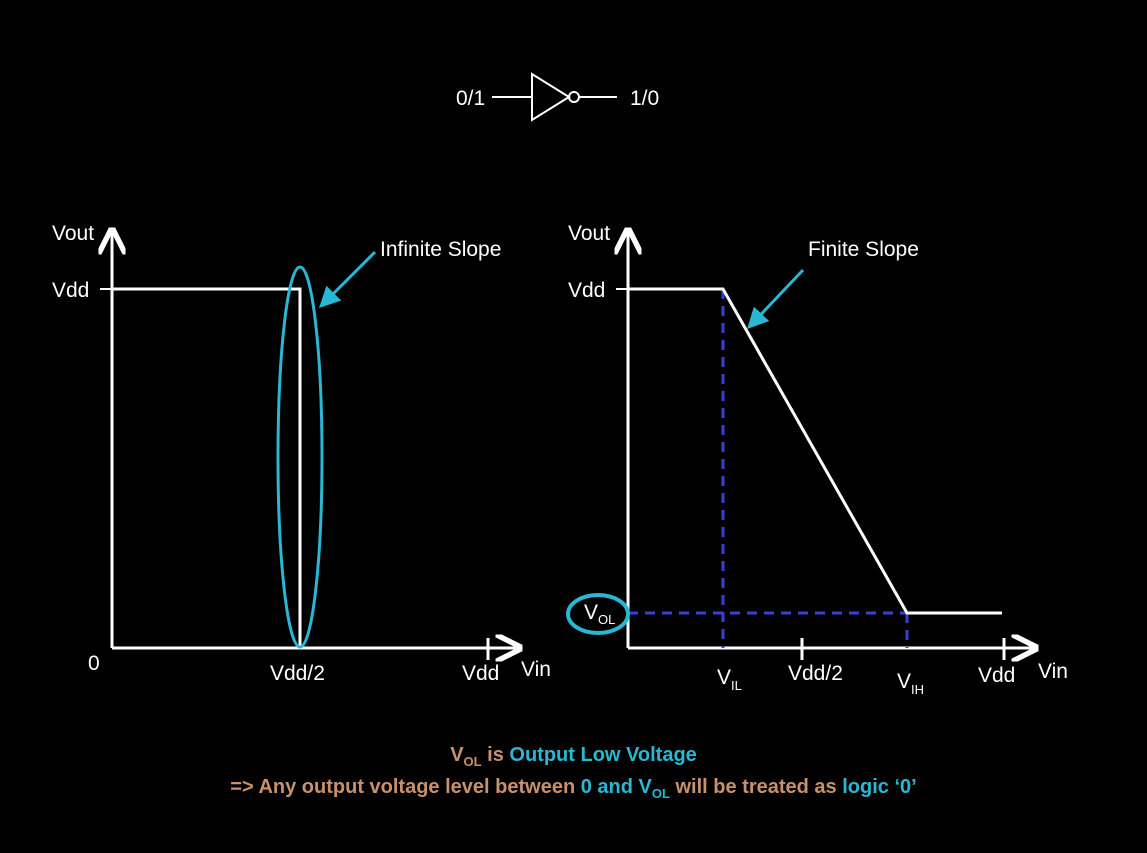  Describe the element at coordinates (863, 249) in the screenshot. I see `right-annotation-text: Finite Slope` at that location.